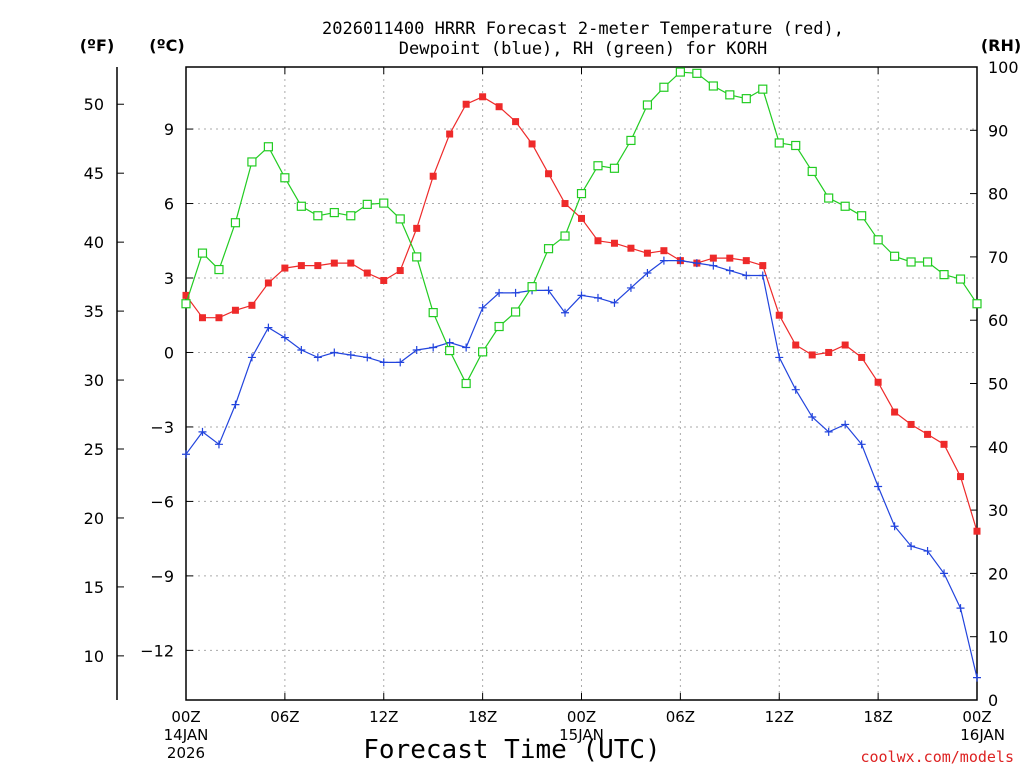 The width and height of the screenshot is (1024, 768). Describe the element at coordinates (998, 573) in the screenshot. I see `rh-tick-label: 20` at that location.